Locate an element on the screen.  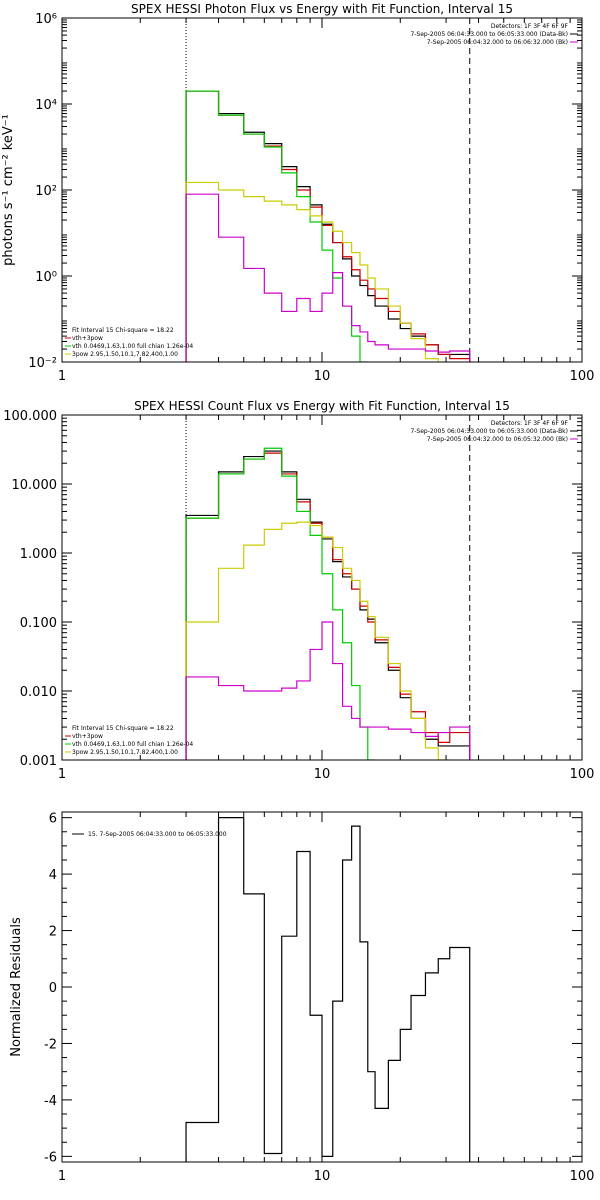
y-tick-label: 10⁴ is located at coordinates (46, 105).